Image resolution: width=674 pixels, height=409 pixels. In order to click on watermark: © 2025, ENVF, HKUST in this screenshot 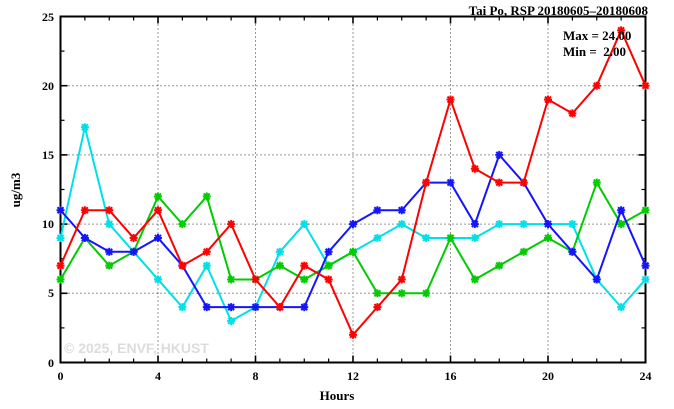, I will do `click(136, 348)`.